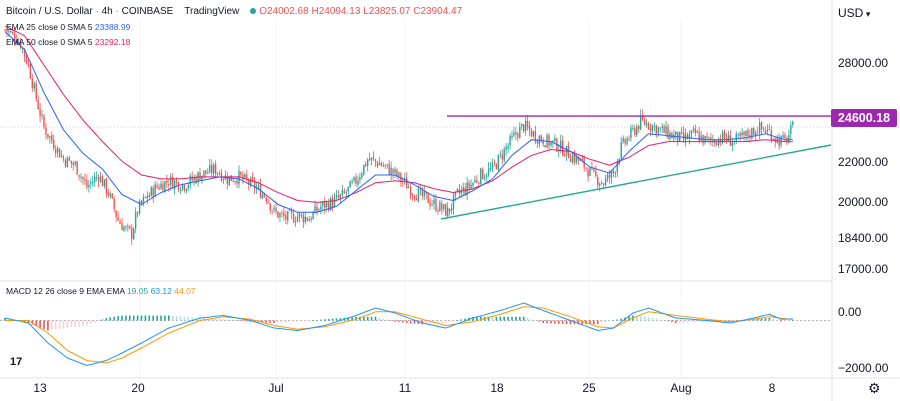  What do you see at coordinates (636, 167) in the screenshot?
I see `drawing-annotations` at bounding box center [636, 167].